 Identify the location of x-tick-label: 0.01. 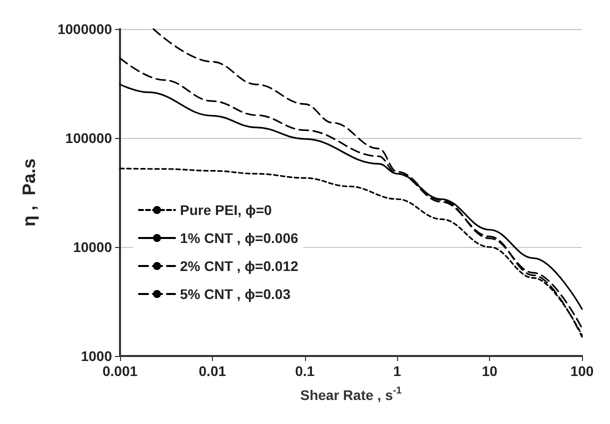
(212, 371).